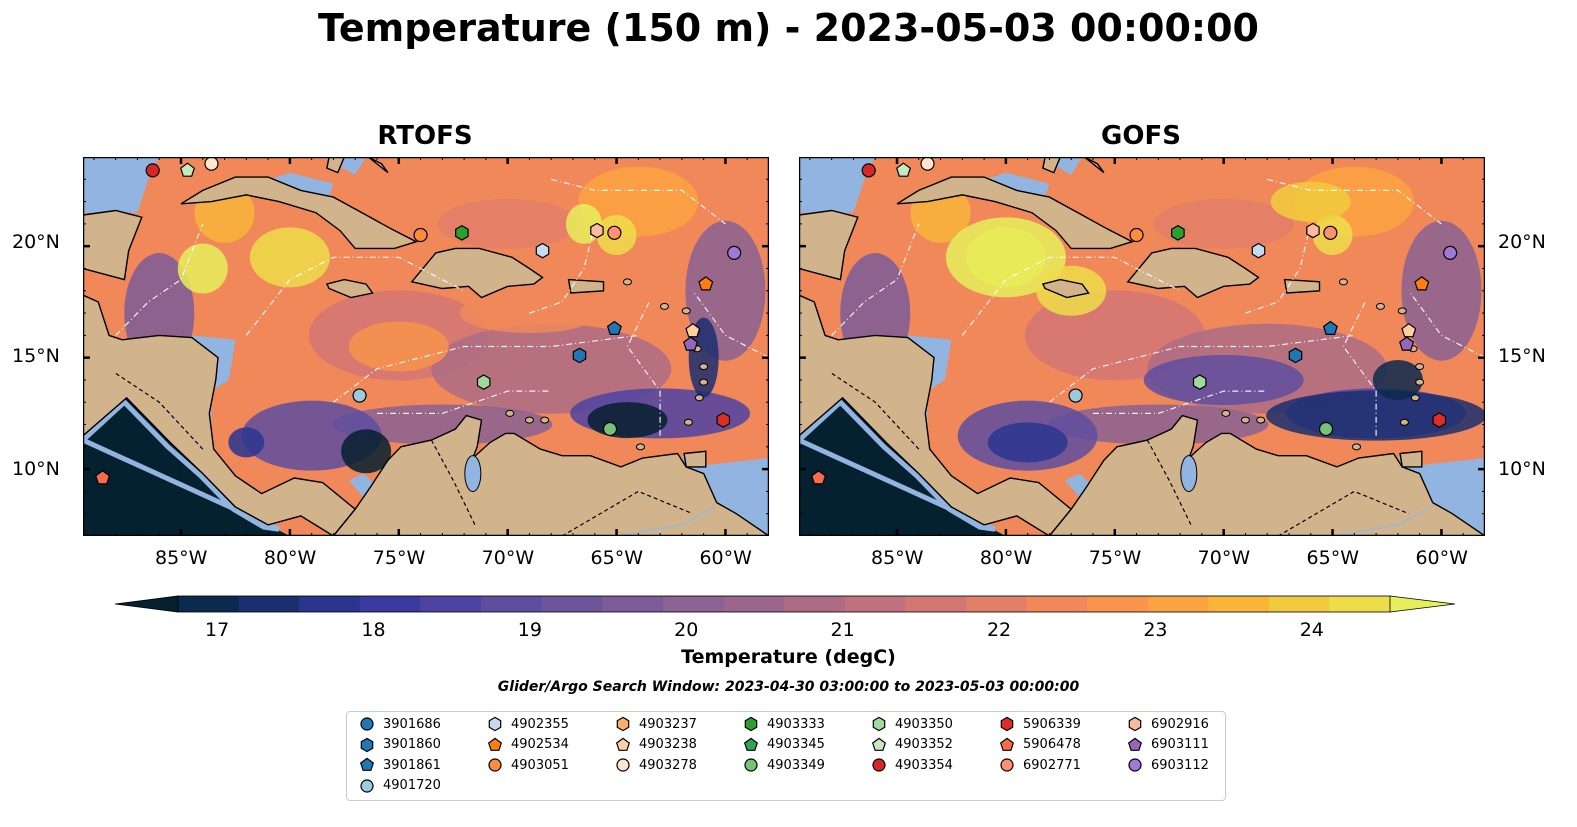  I want to click on colorbar-tick-label: 21, so click(842, 630).